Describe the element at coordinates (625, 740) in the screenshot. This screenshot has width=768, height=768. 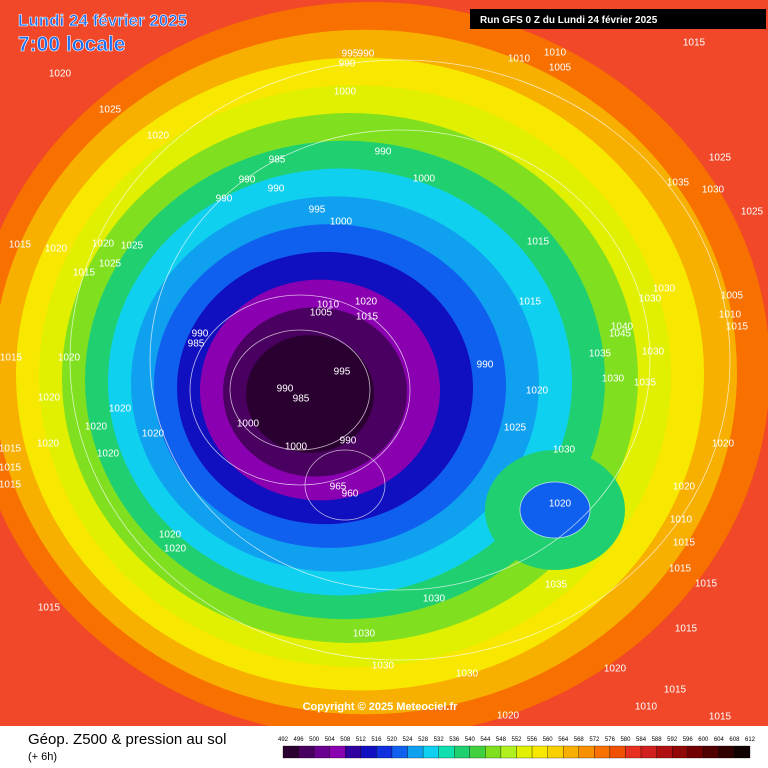
I see `scale-label: 580` at that location.